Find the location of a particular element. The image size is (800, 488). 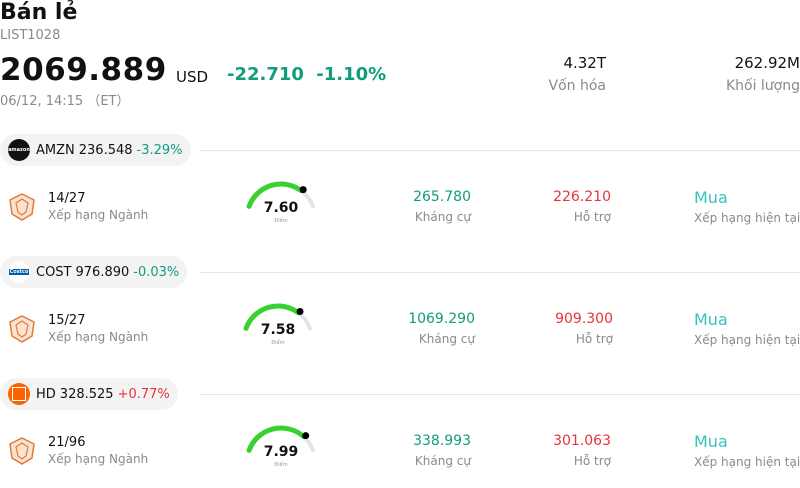

support-metric: 226.210 Hỗ trợ is located at coordinates (582, 206).